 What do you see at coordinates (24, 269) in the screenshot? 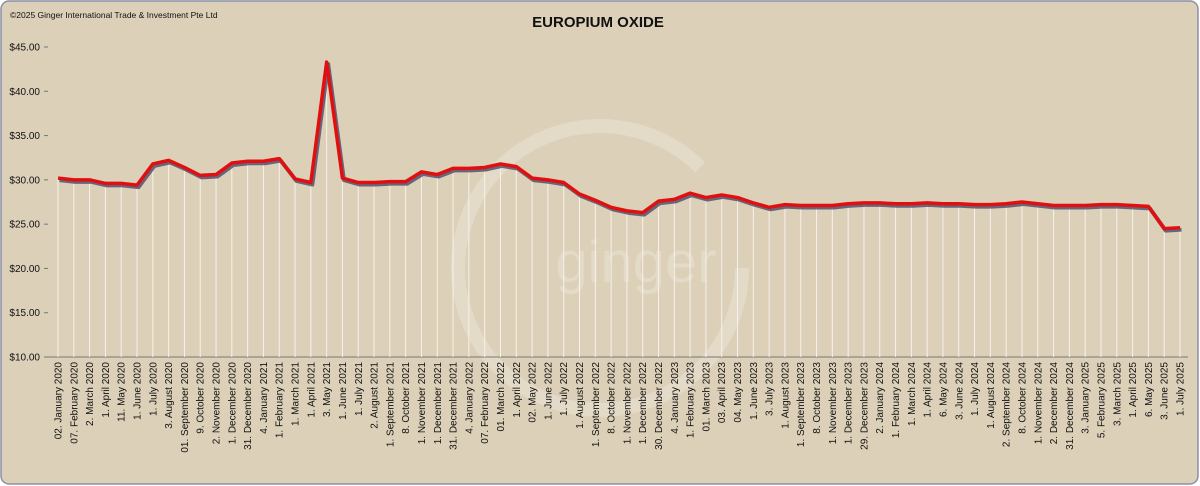
I see `y-tick-label: $20.00` at bounding box center [24, 269].